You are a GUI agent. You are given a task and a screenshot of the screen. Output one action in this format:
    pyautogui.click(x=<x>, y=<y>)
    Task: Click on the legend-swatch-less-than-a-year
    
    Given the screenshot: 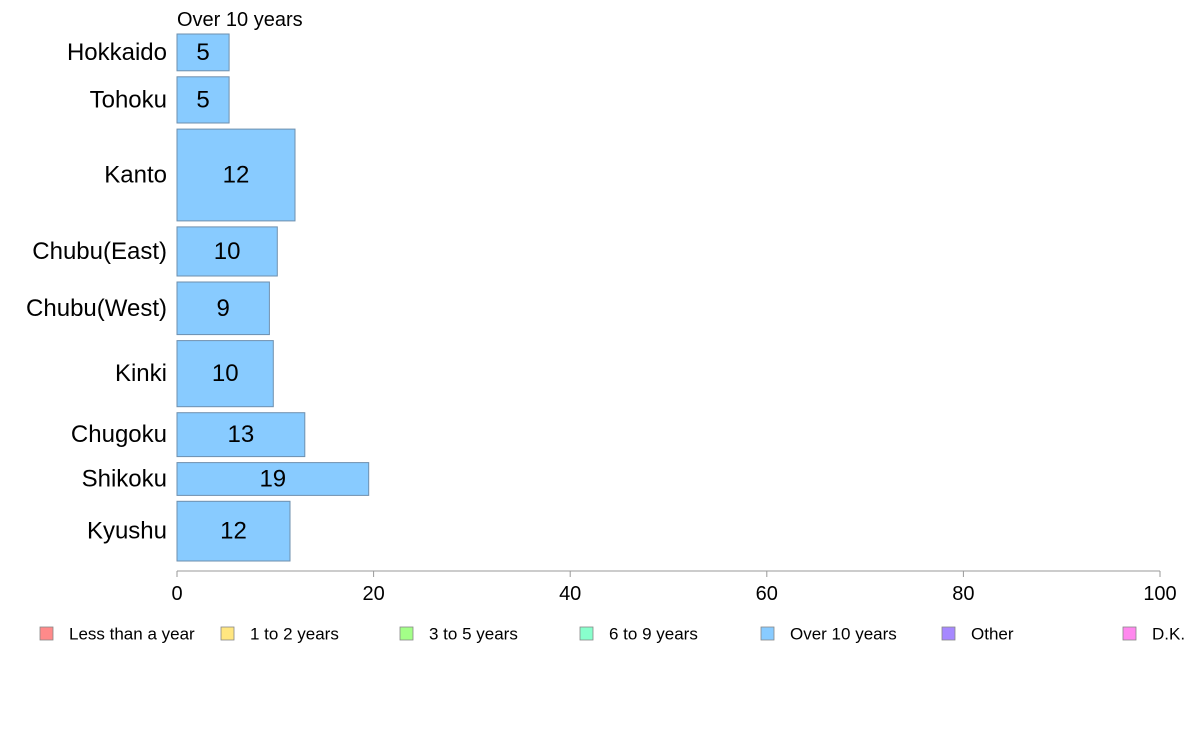 What is the action you would take?
    pyautogui.click(x=46, y=633)
    